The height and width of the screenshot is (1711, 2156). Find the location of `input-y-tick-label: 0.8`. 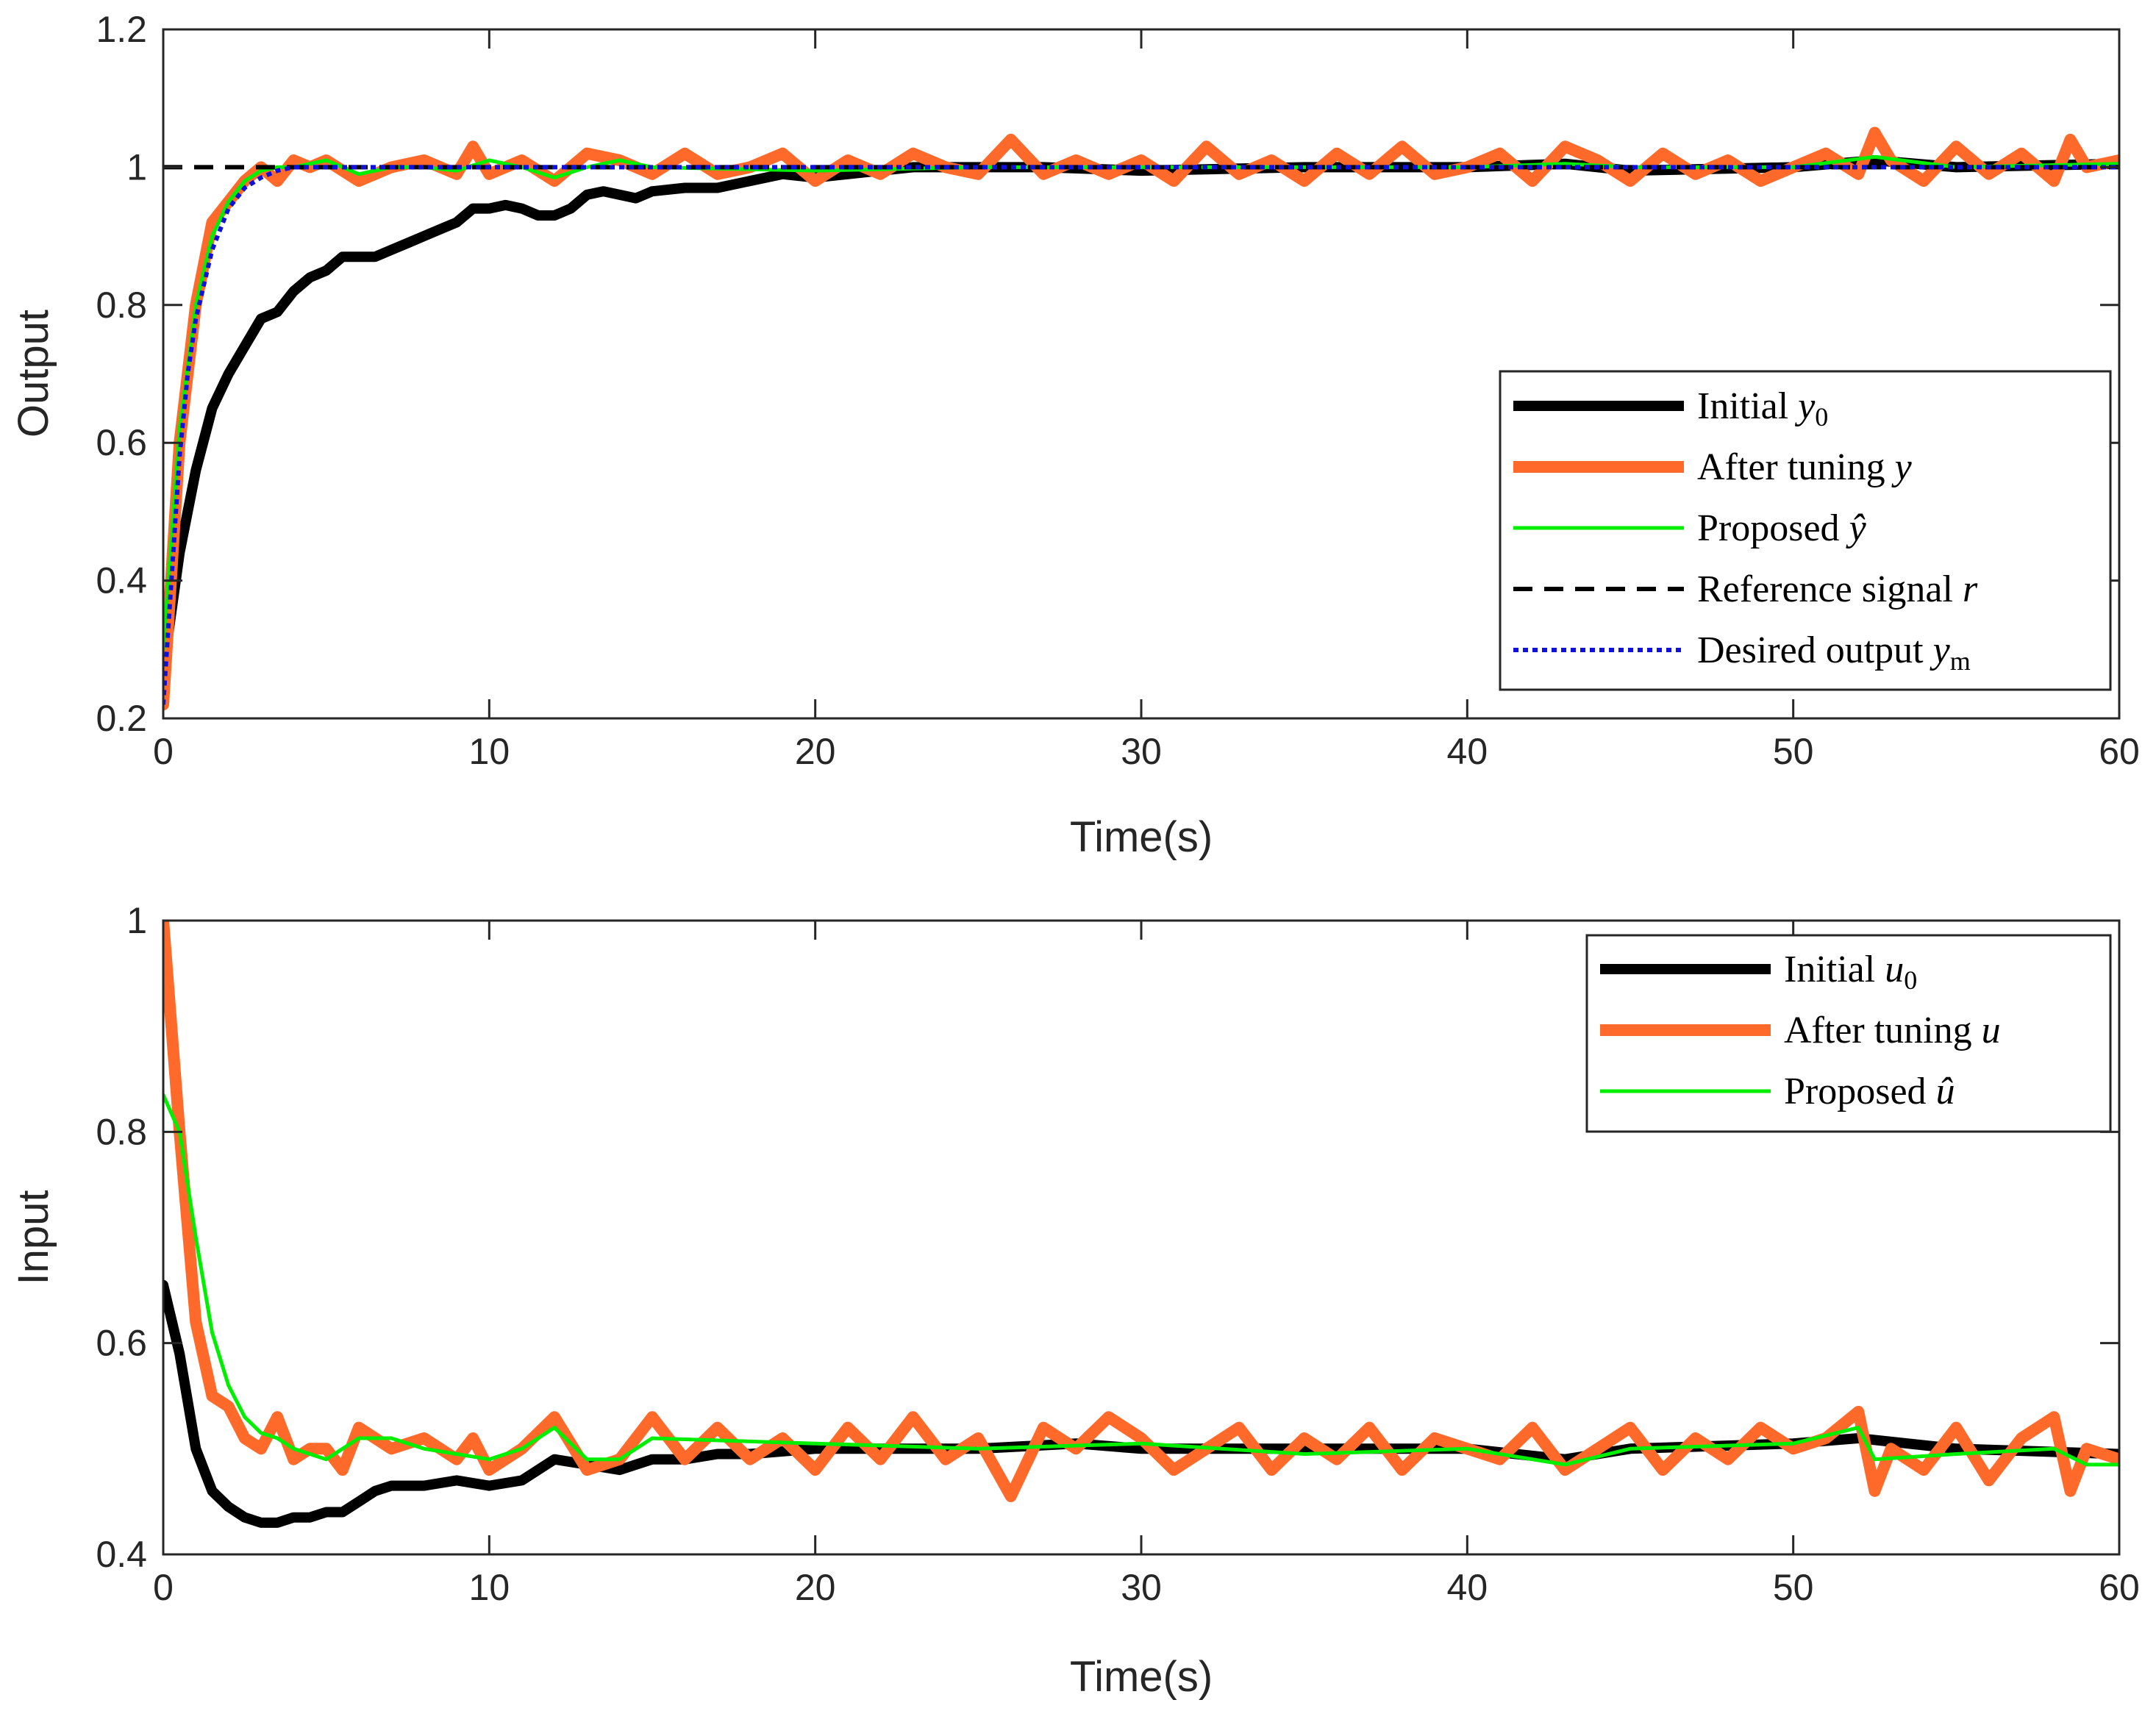

input-y-tick-label: 0.8 is located at coordinates (122, 1131).